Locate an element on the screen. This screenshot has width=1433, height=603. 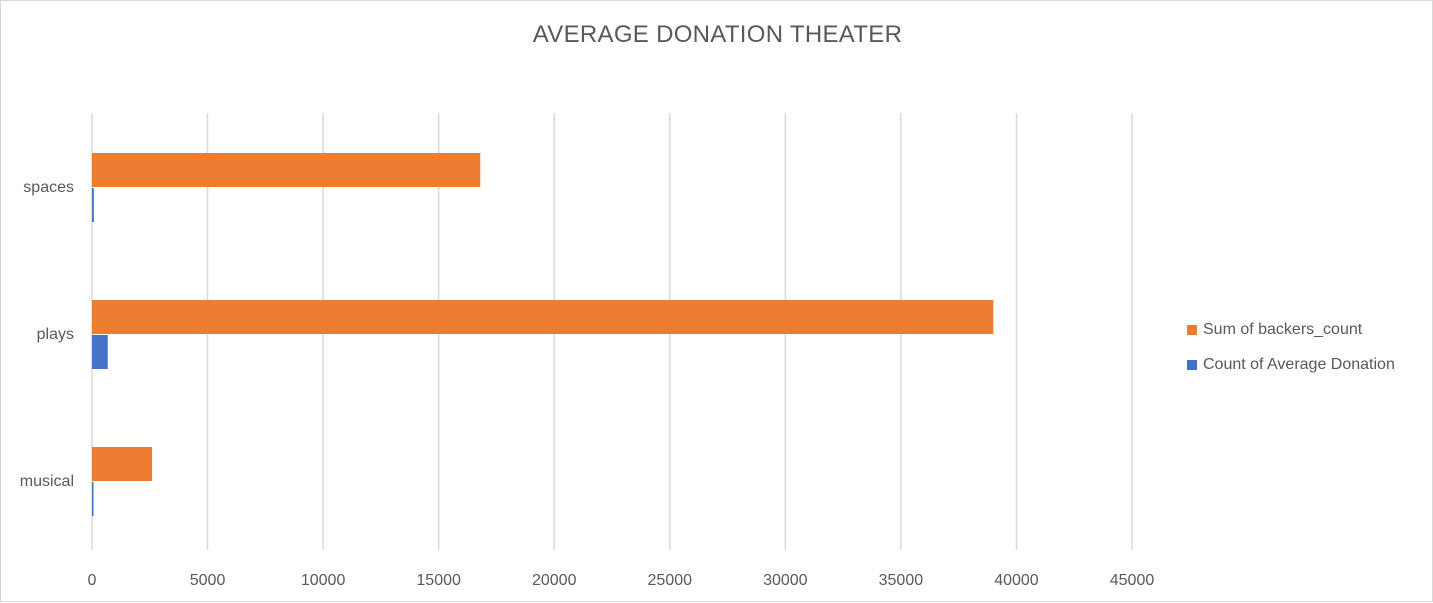
category-label: spaces is located at coordinates (48, 187).